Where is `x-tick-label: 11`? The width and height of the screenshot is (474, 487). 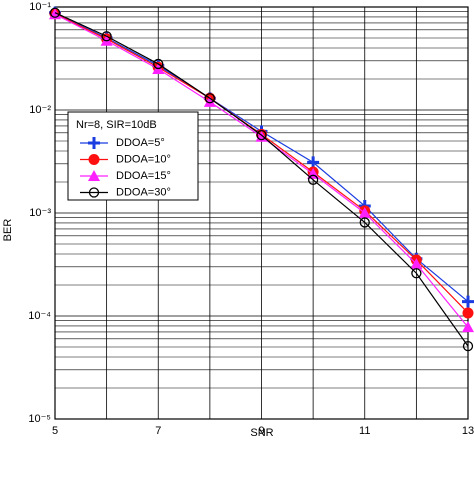
x-tick-label: 11 is located at coordinates (364, 431).